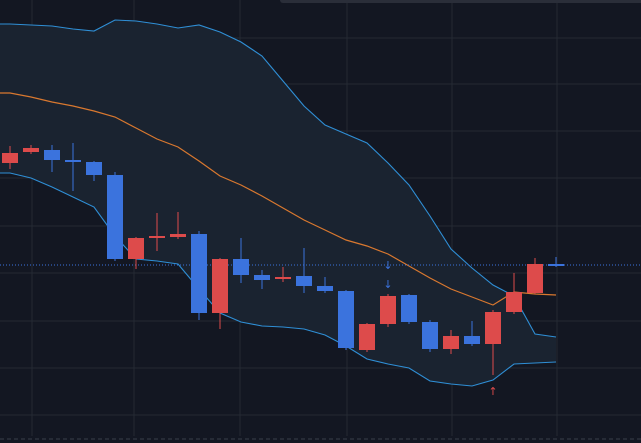  I want to click on top-toolbar-edge, so click(460, 1).